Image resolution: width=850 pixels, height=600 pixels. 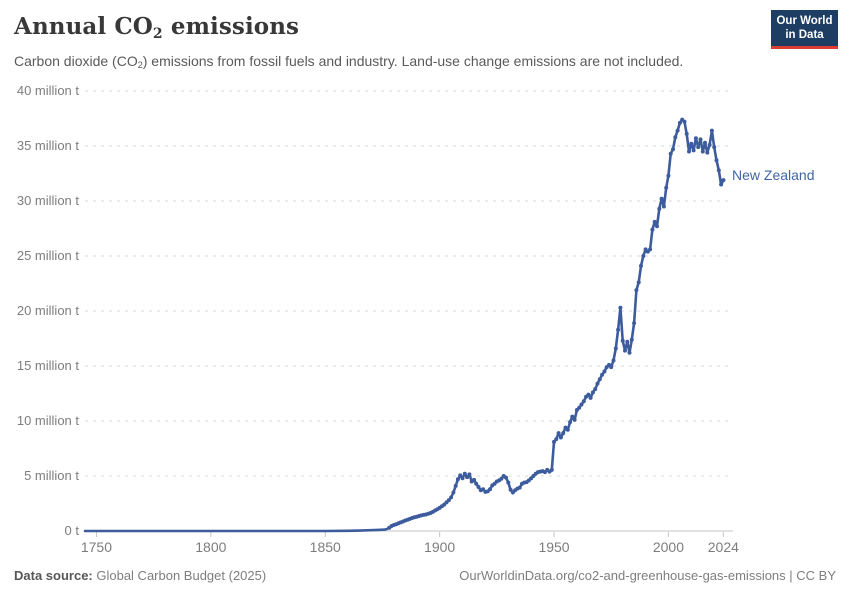 I want to click on y-tick-label: 10 million t, so click(x=47, y=420).